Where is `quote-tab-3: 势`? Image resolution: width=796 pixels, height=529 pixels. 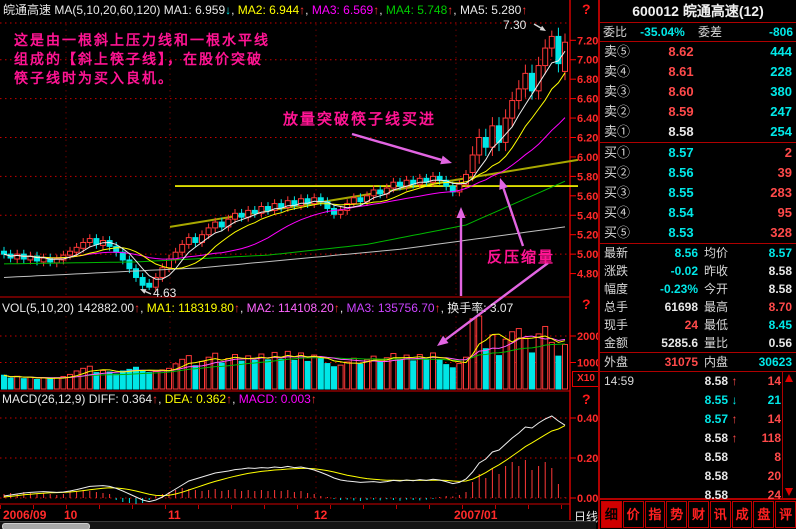
quote-tab-3: 势 is located at coordinates (677, 514).